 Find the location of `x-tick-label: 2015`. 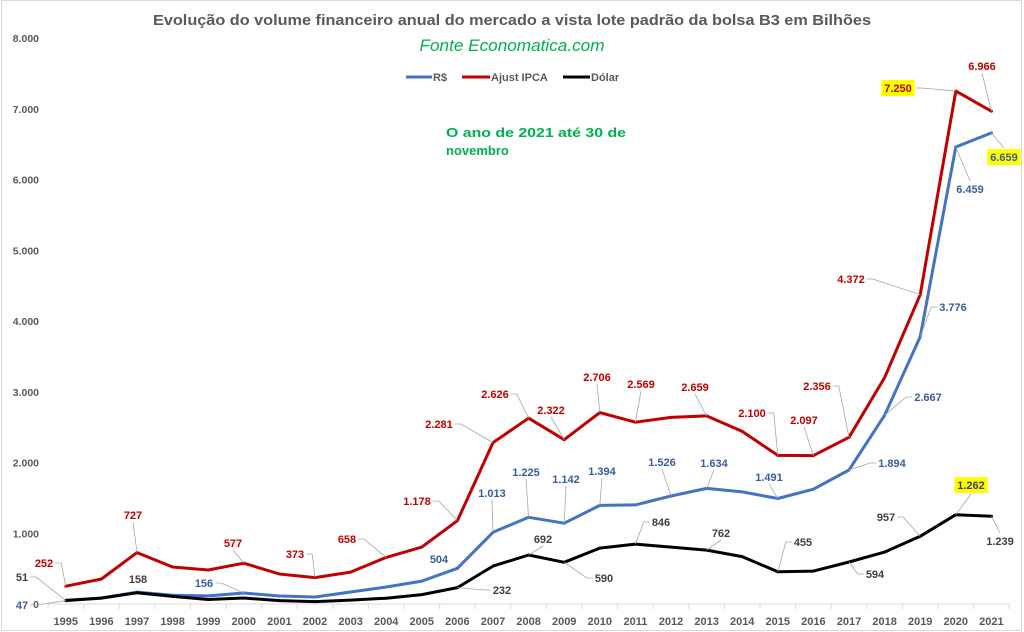

x-tick-label: 2015 is located at coordinates (778, 622).